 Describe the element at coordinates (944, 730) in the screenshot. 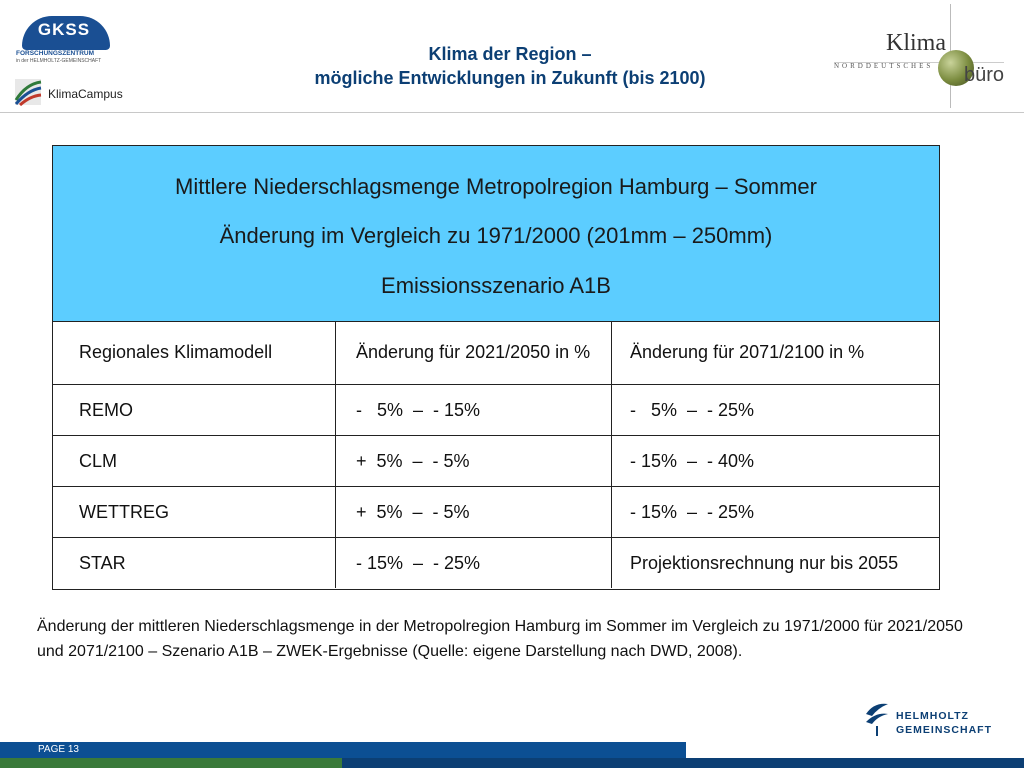

I see `helmholtz-label-line2: GEMEINSCHAFT` at that location.